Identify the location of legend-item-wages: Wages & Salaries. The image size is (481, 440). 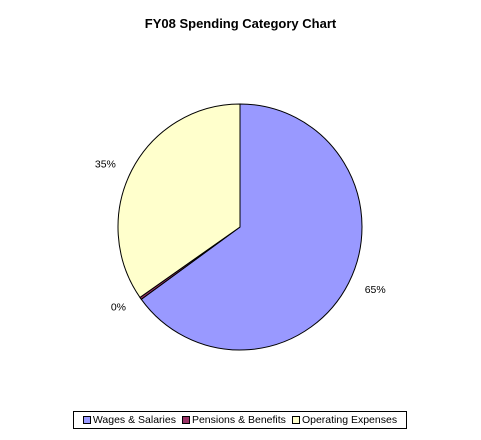
(129, 420).